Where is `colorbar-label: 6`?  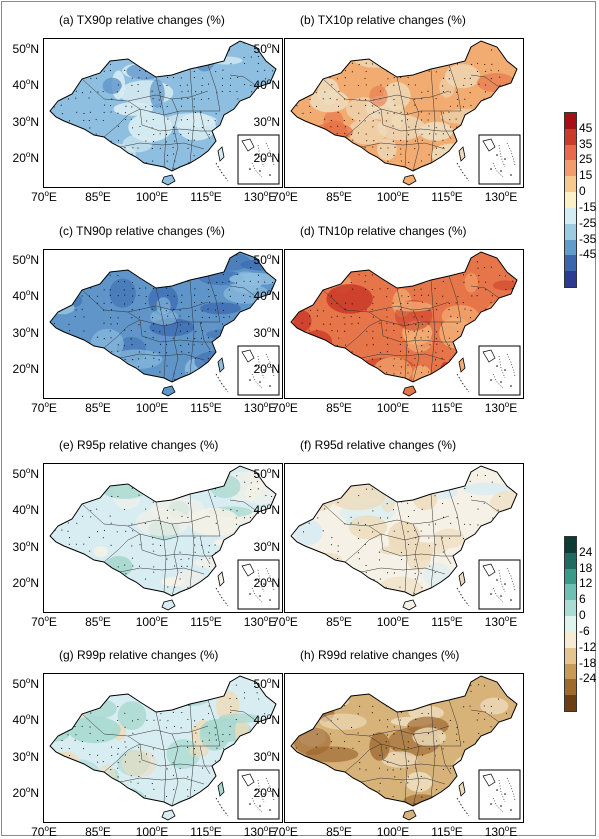
colorbar-label: 6 is located at coordinates (582, 599).